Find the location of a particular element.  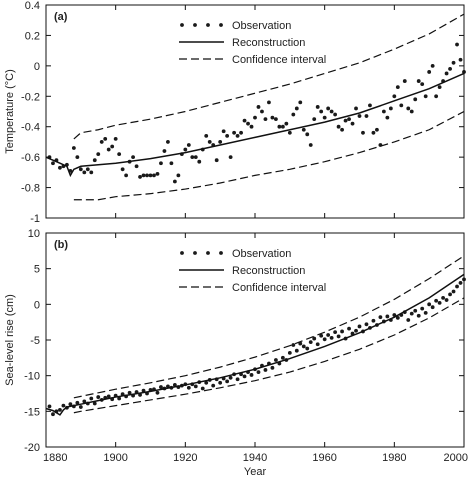

legend-label: Reconstruction is located at coordinates (268, 271).